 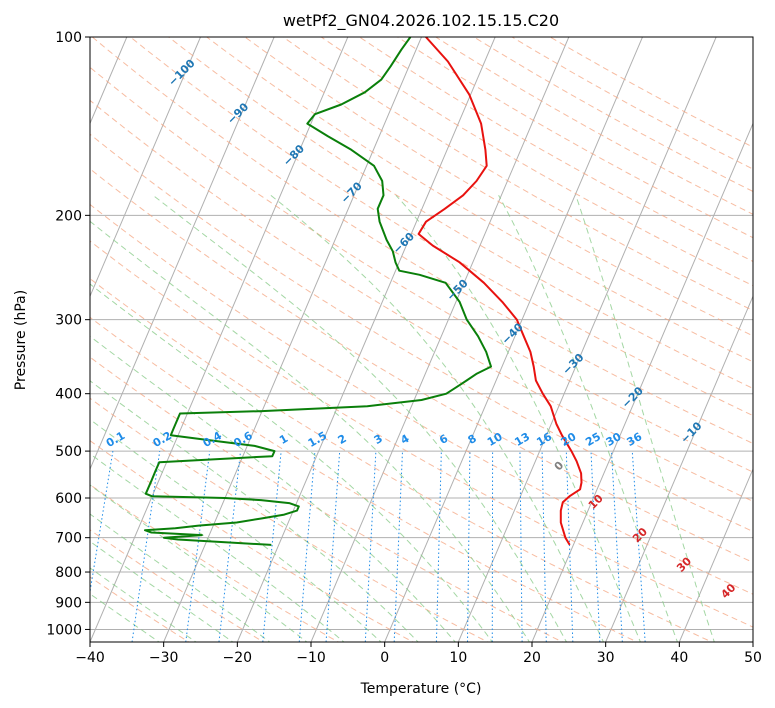 What do you see at coordinates (164, 658) in the screenshot?
I see `x-tick-label: −30` at bounding box center [164, 658].